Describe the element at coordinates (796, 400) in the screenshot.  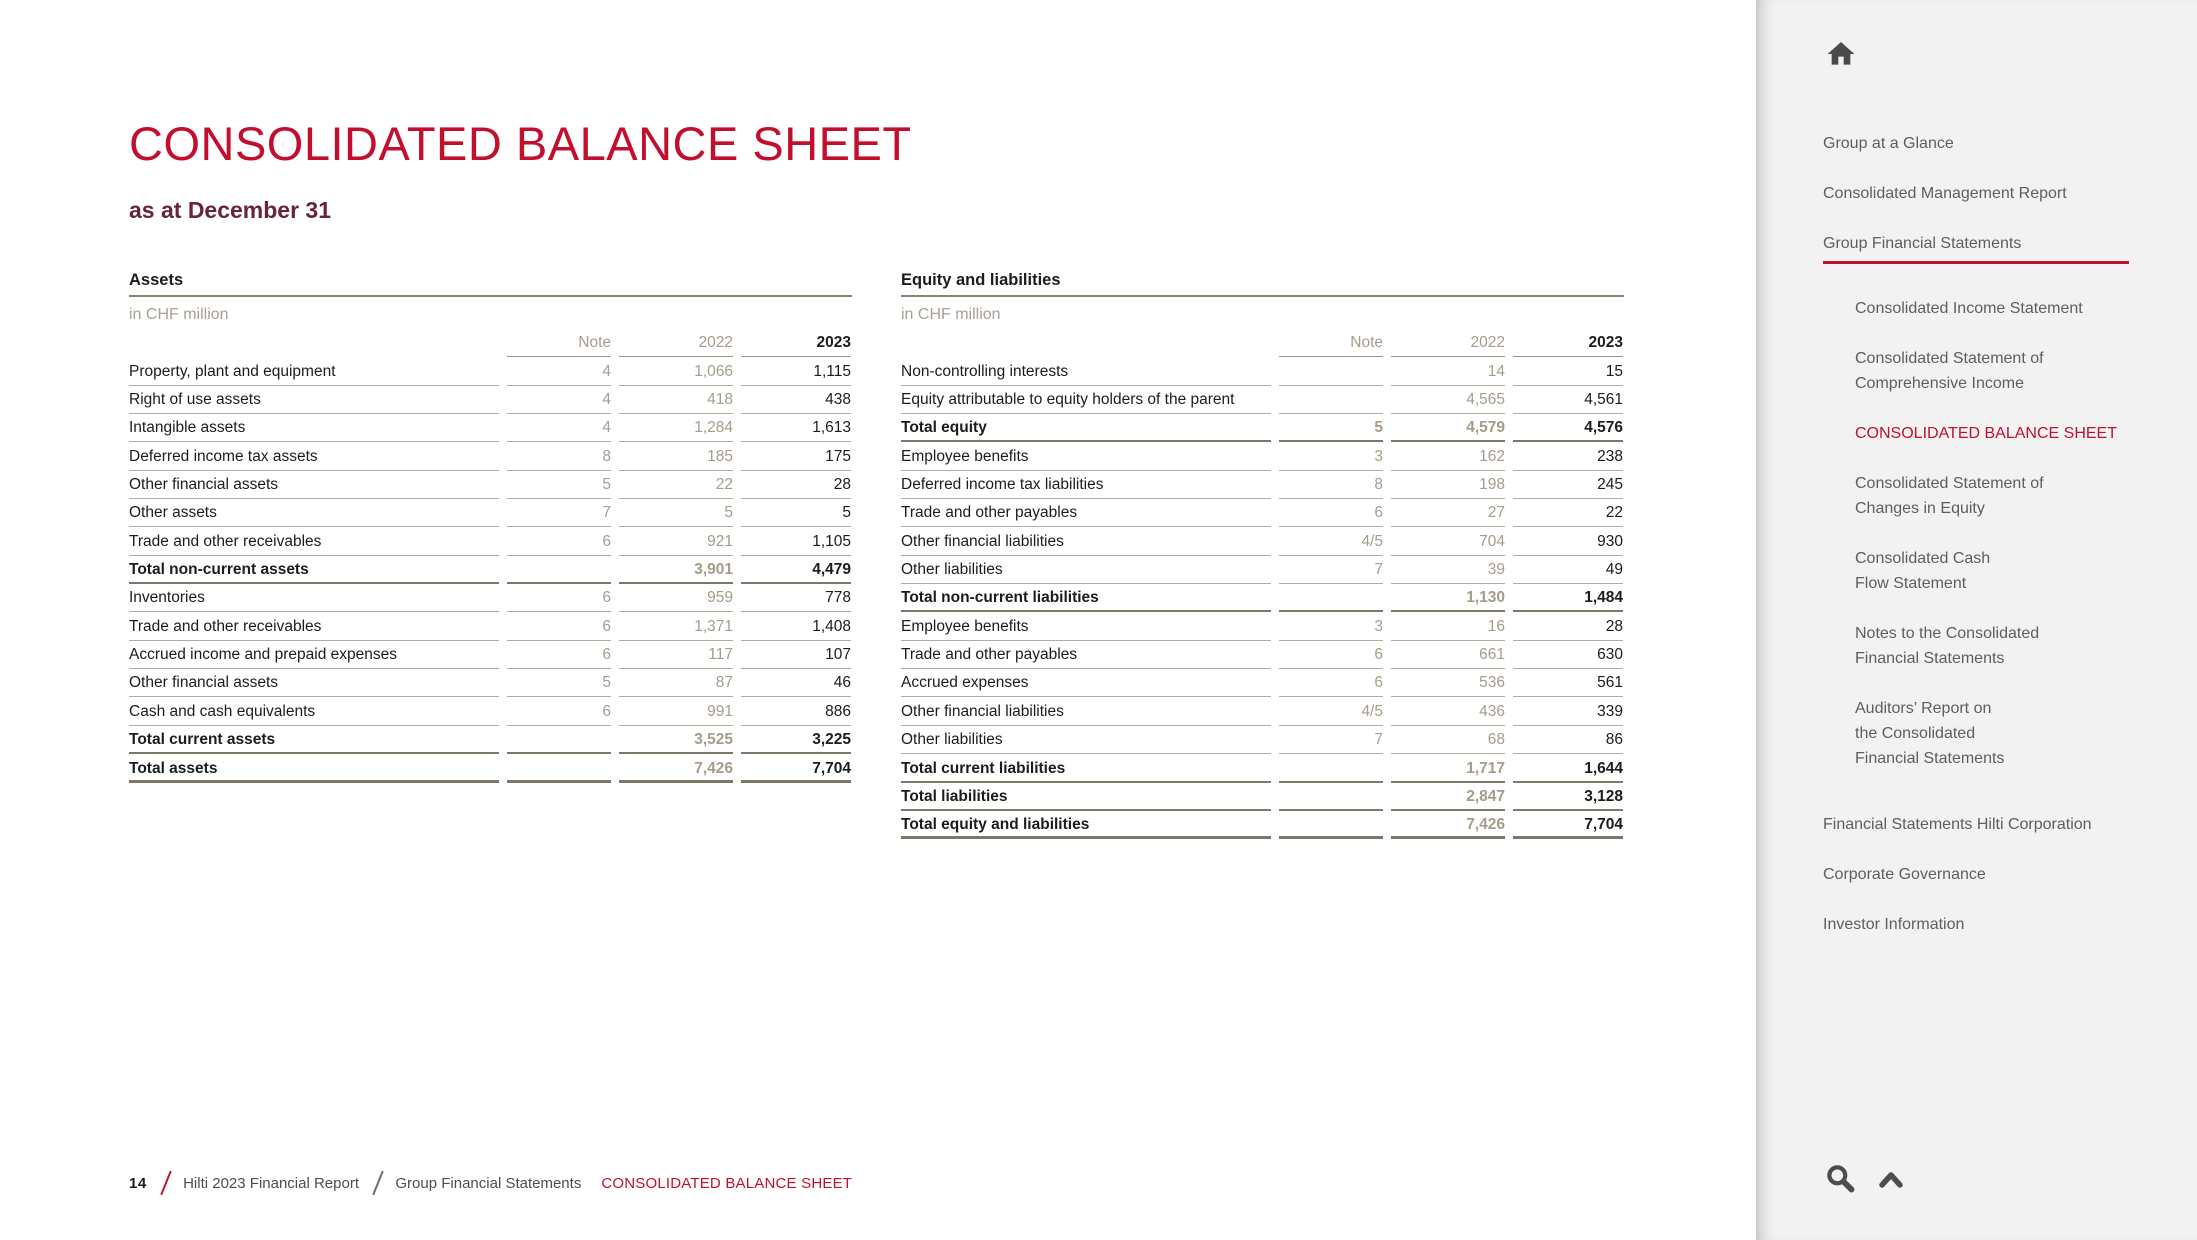
I see `value-2023: 438` at that location.